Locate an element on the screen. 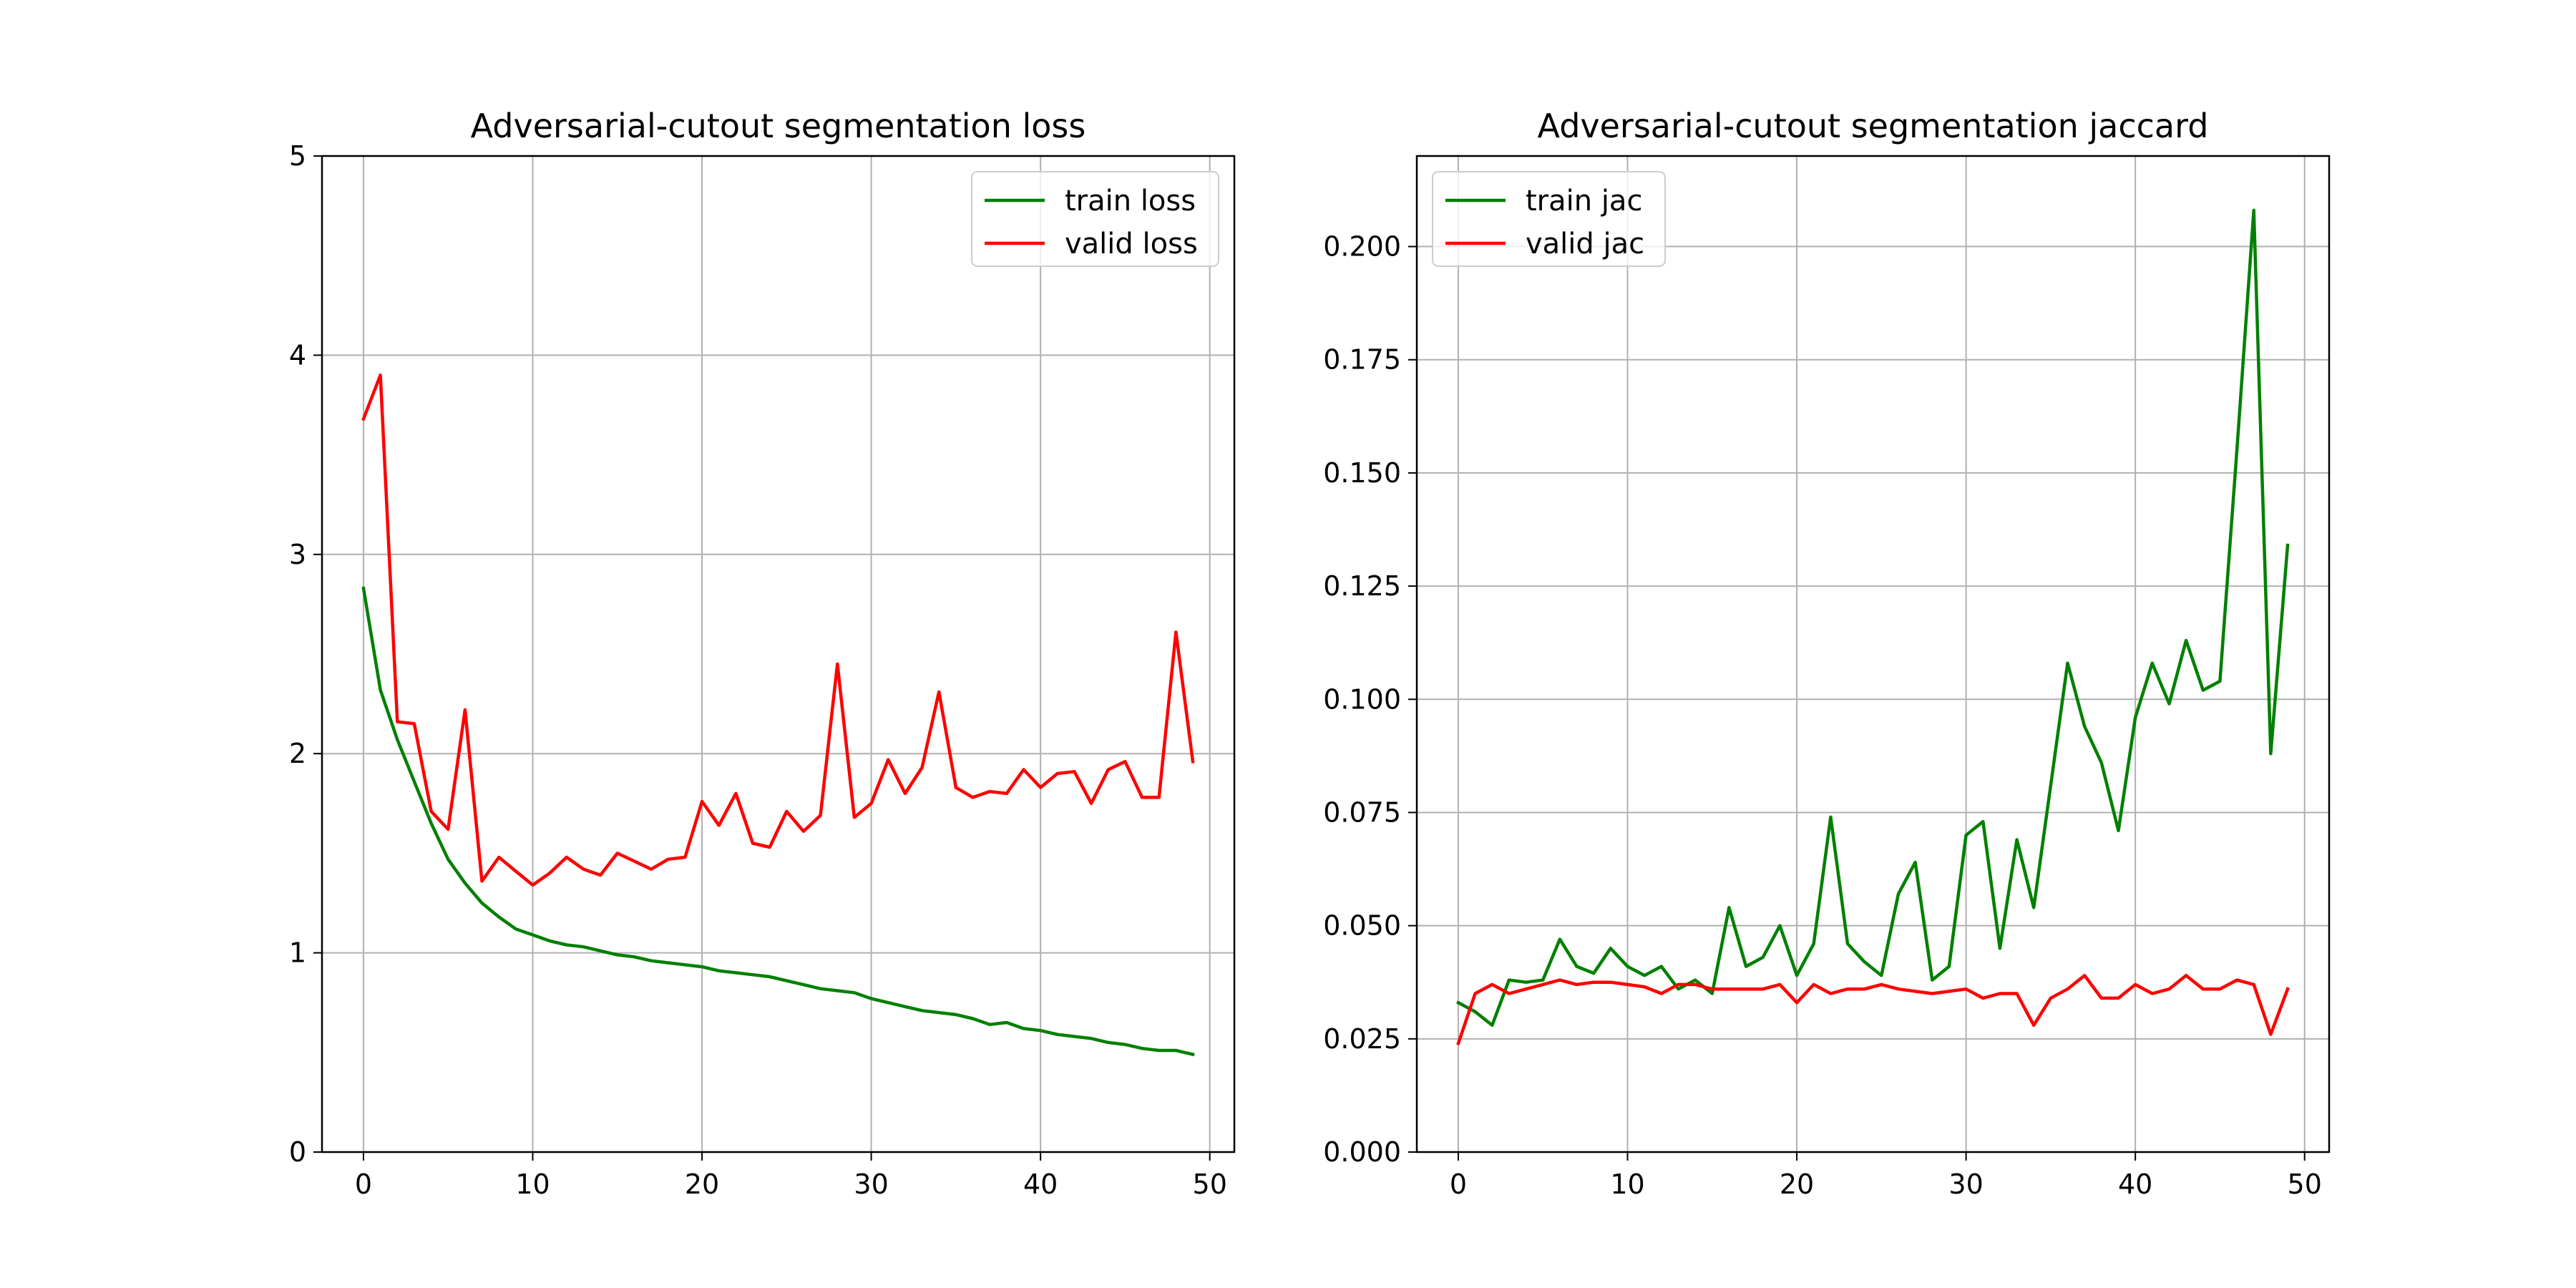 This screenshot has width=2576, height=1288. jaccard-xtick-label: 10 is located at coordinates (1627, 1184).